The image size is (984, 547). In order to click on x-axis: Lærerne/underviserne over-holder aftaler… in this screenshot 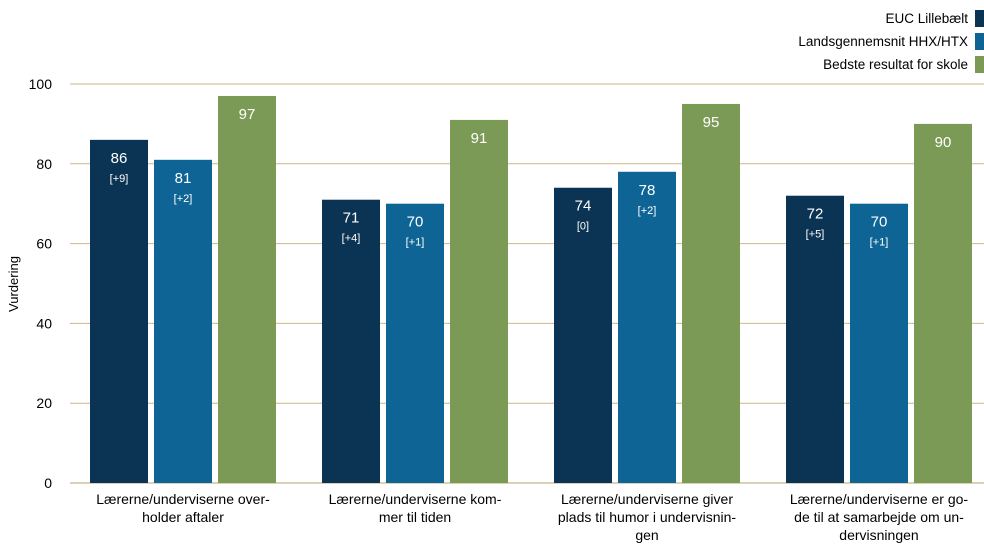, I will do `click(532, 517)`.